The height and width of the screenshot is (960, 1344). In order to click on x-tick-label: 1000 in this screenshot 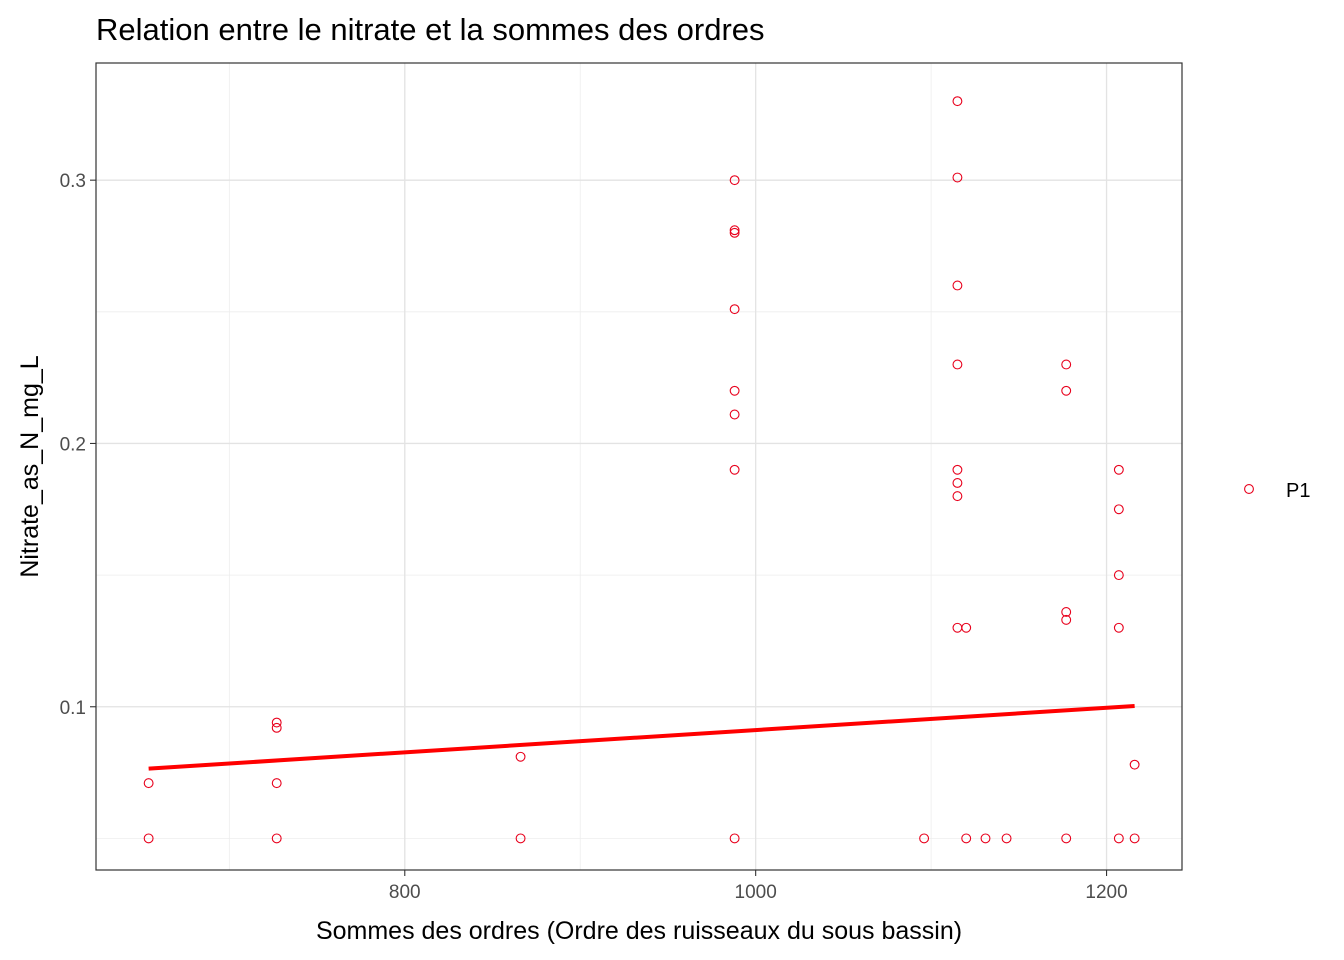, I will do `click(756, 892)`.